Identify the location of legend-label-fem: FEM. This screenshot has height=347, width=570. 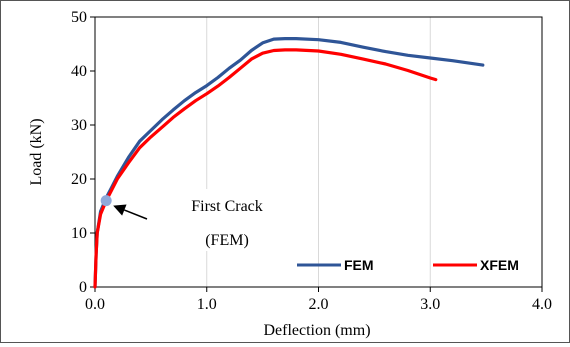
(359, 265).